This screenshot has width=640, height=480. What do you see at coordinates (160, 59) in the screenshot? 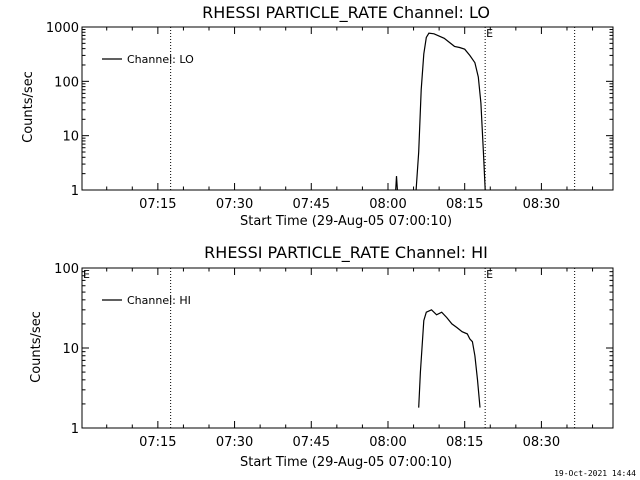
I see `legend-entry: Channel: LO` at bounding box center [160, 59].